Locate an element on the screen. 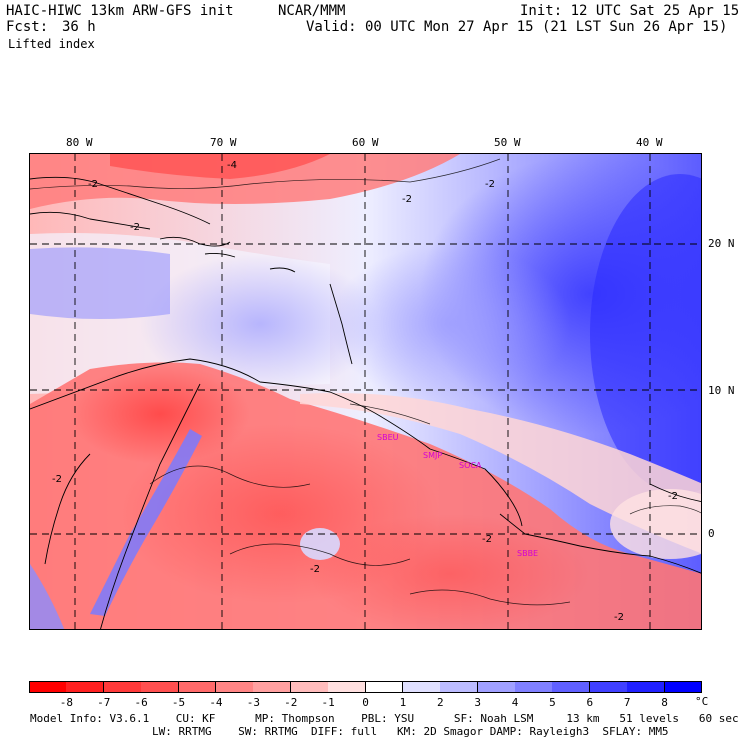 This screenshot has width=740, height=740. colorbar-tick-label: 3 is located at coordinates (477, 702).